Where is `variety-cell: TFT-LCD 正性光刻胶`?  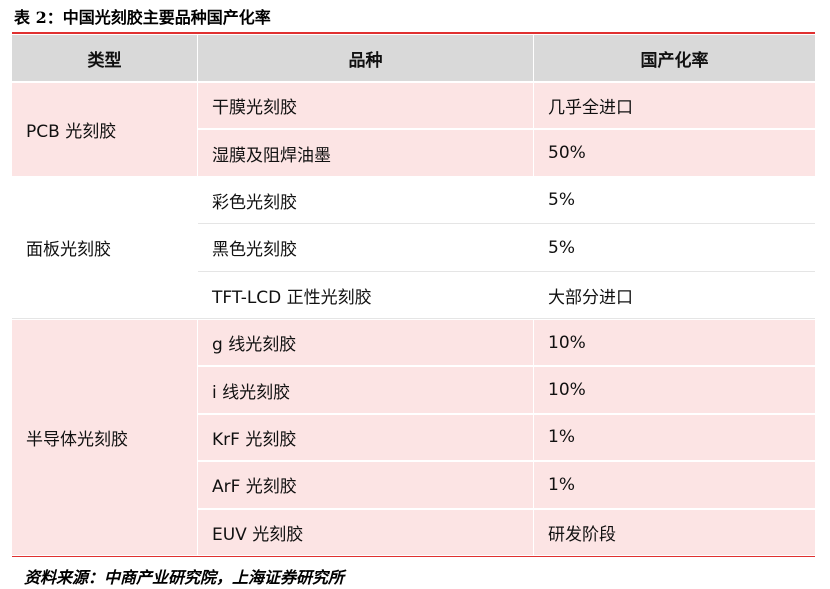 variety-cell: TFT-LCD 正性光刻胶 is located at coordinates (365, 295).